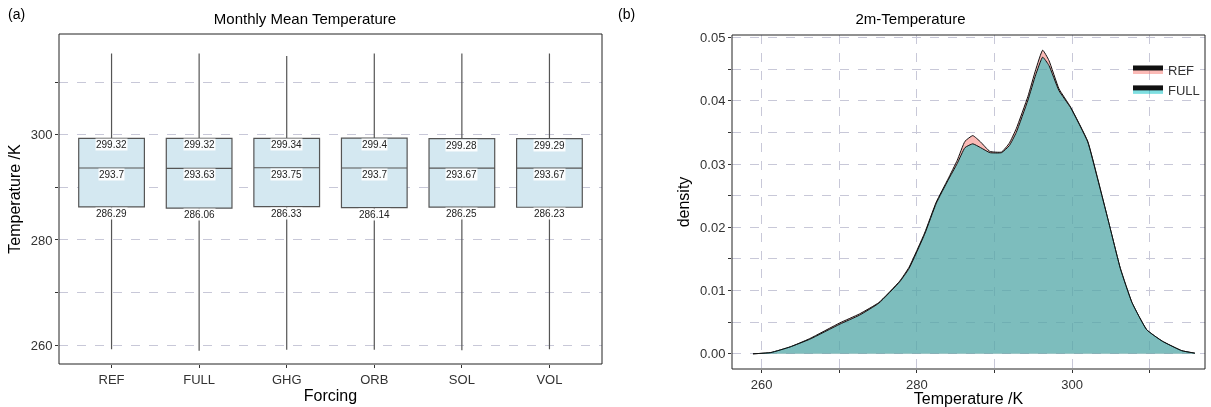 This screenshot has width=1211, height=407. What do you see at coordinates (713, 291) in the screenshot?
I see `y-tick-label: 0.01` at bounding box center [713, 291].